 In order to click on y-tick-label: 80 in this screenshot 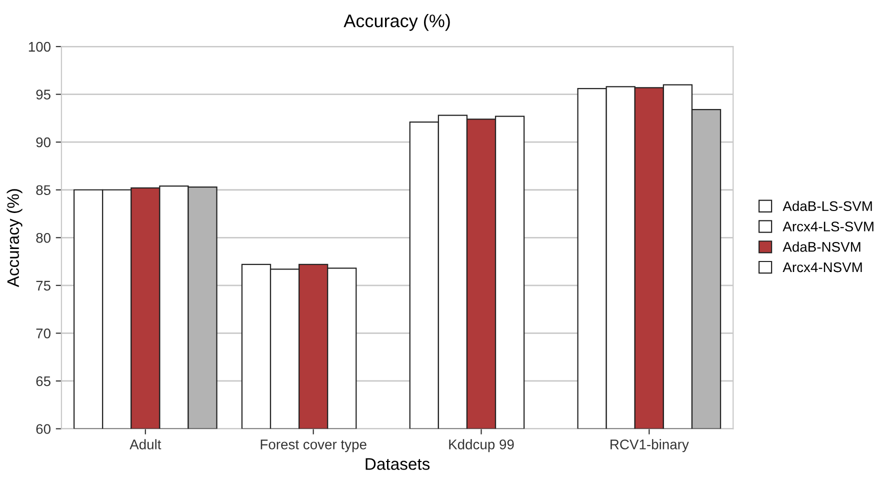, I will do `click(43, 237)`.